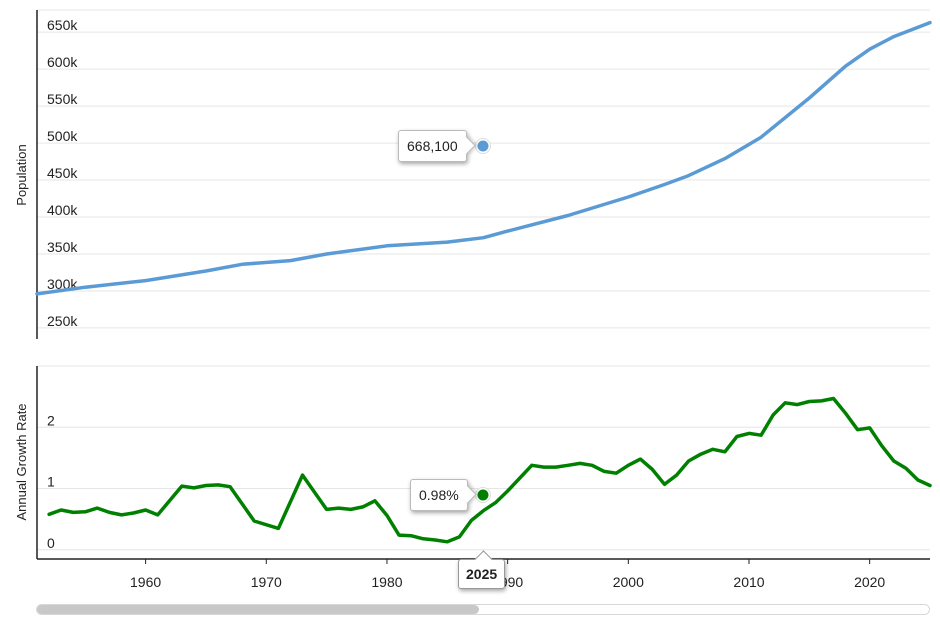  I want to click on x-tick-label: 1960, so click(145, 582).